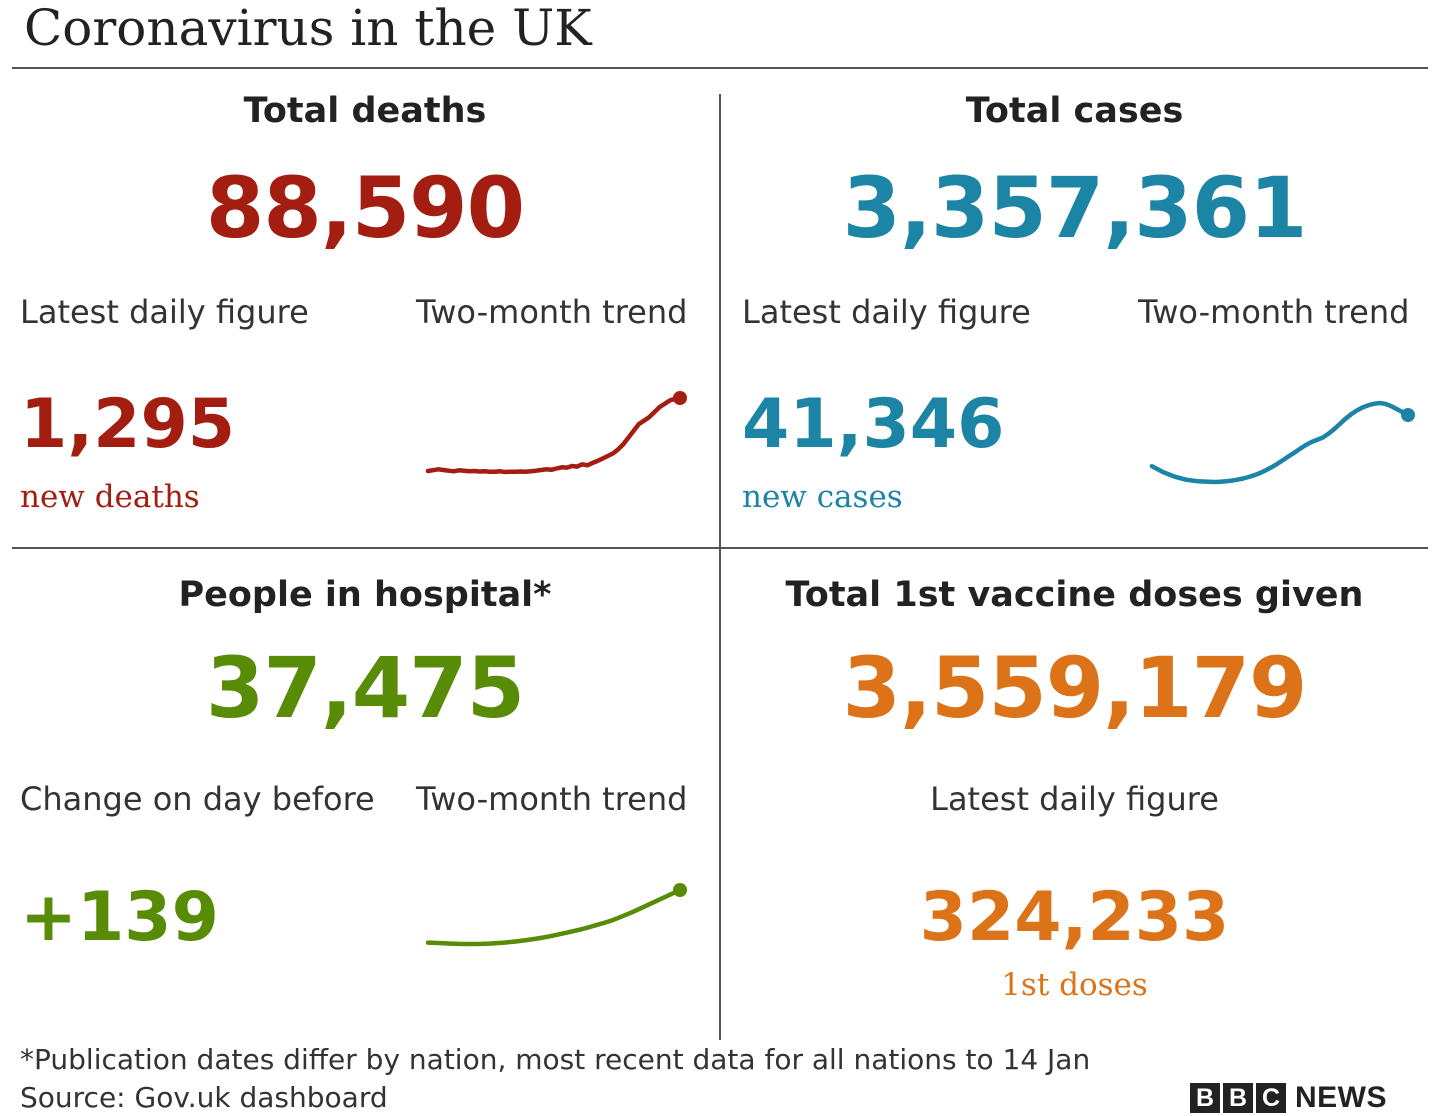 Image resolution: width=1440 pixels, height=1116 pixels. I want to click on cases-trend-endpoint, so click(1408, 415).